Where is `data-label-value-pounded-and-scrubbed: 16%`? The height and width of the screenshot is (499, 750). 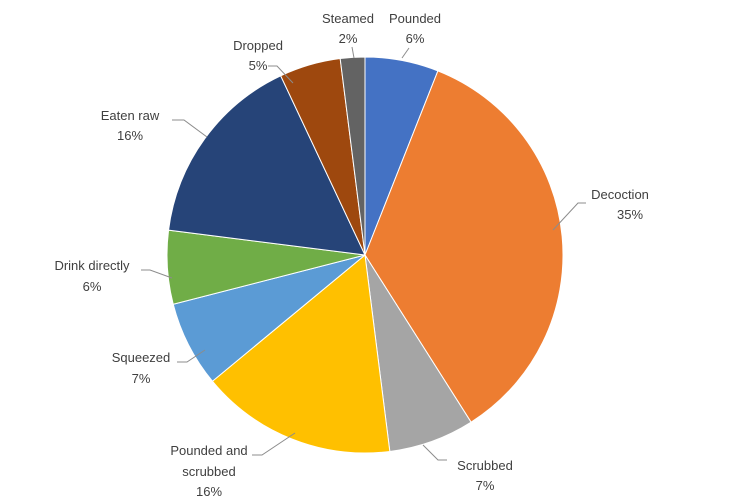 data-label-value-pounded-and-scrubbed: 16% is located at coordinates (209, 491).